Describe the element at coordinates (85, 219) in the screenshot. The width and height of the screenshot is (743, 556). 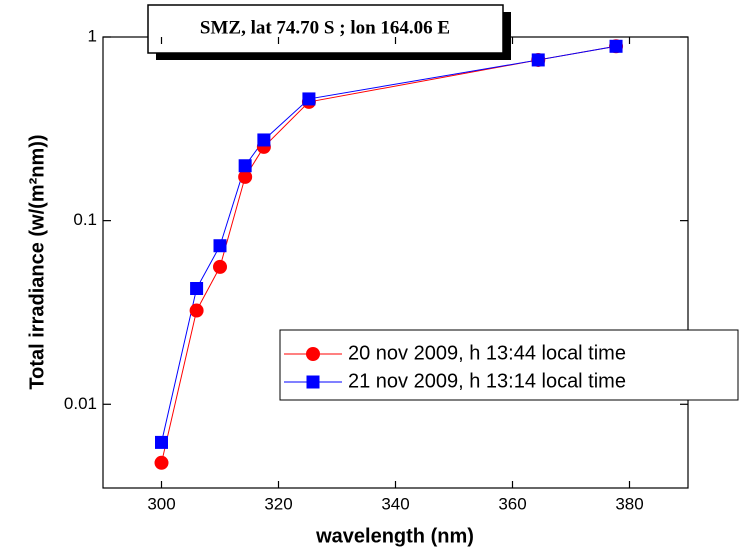
I see `y-tick-label: 0.1` at that location.